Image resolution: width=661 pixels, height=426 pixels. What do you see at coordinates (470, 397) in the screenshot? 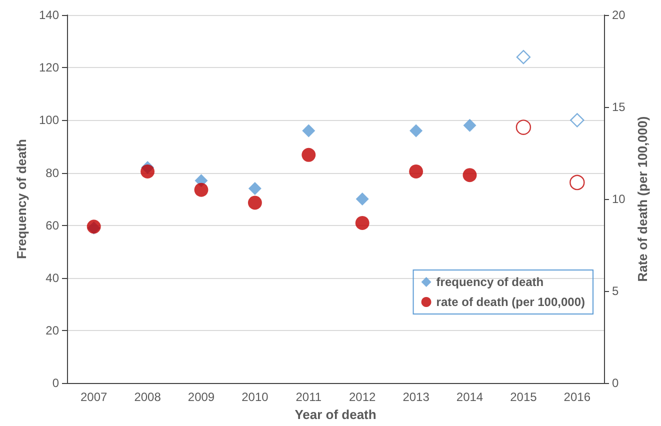
I see `x-tick-label: 2014` at bounding box center [470, 397].